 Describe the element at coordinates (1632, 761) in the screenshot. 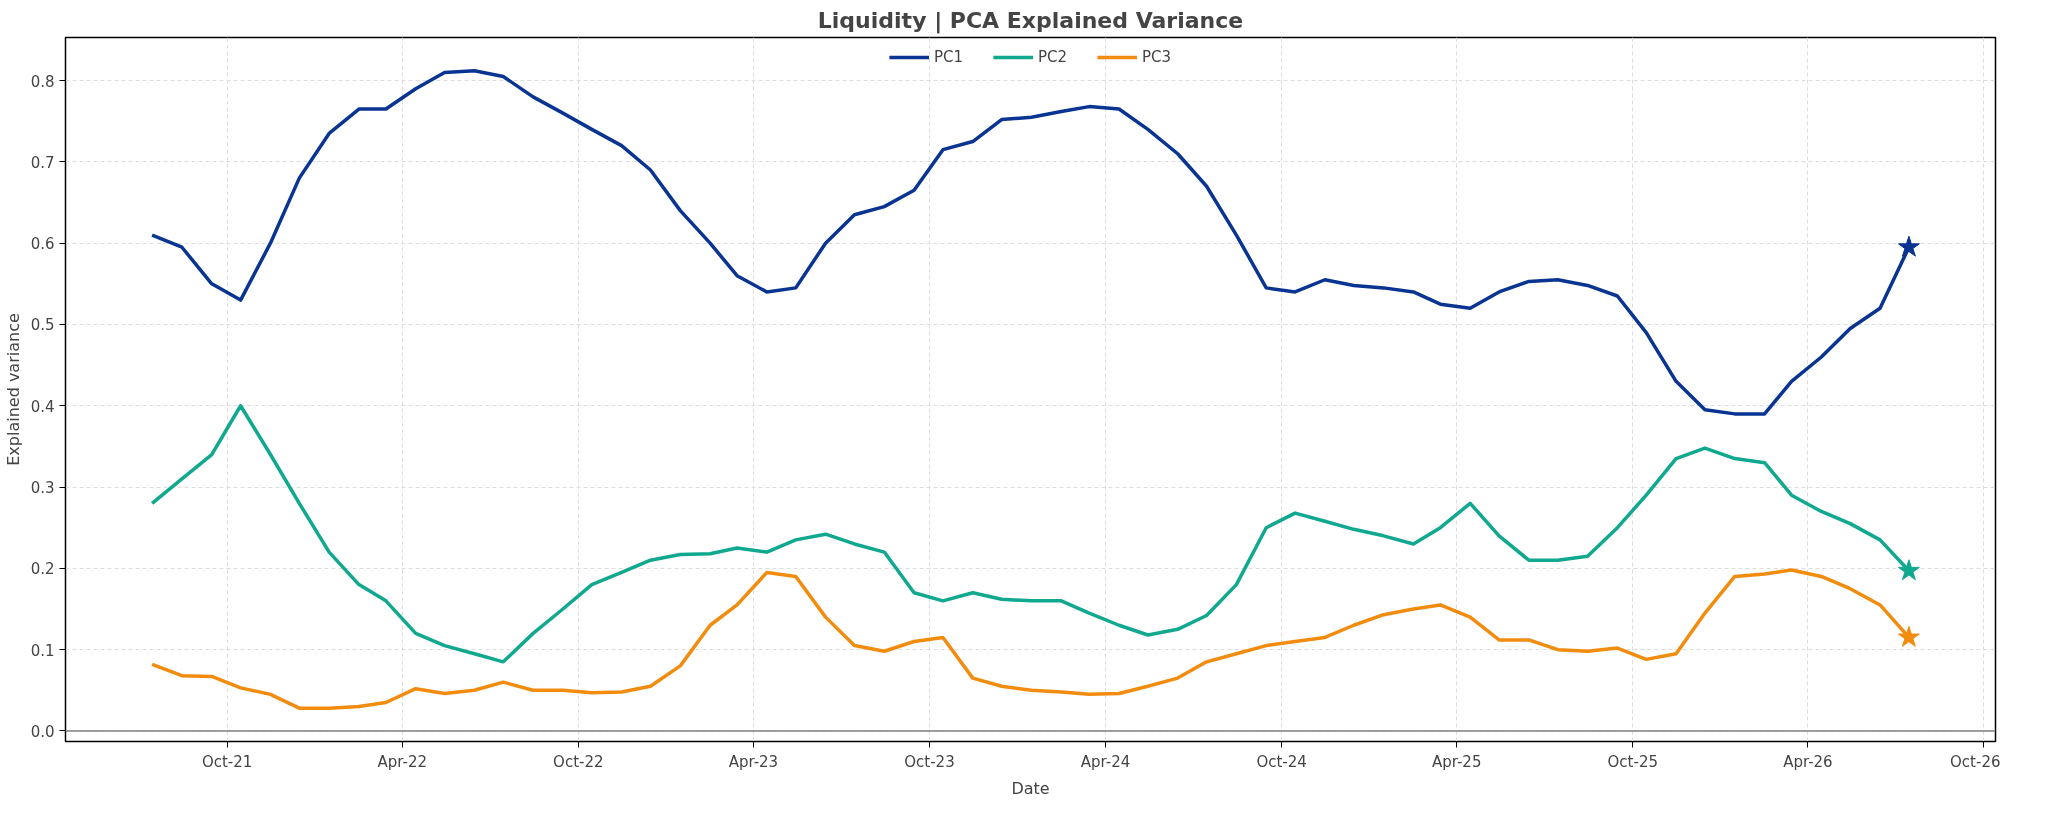

I see `x-tick-label: Oct-25` at that location.